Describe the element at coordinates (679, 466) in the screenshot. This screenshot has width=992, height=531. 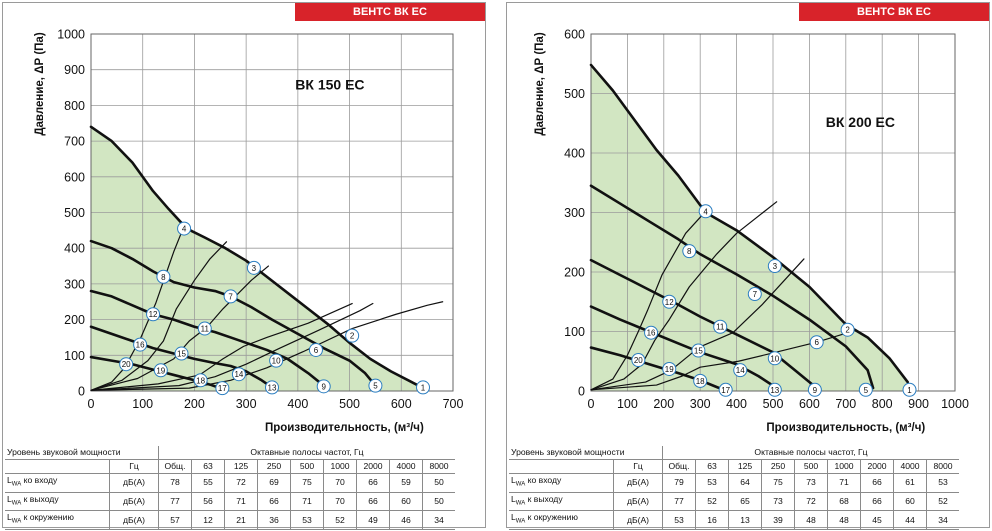
I see `table-column-header: Общ.` at that location.